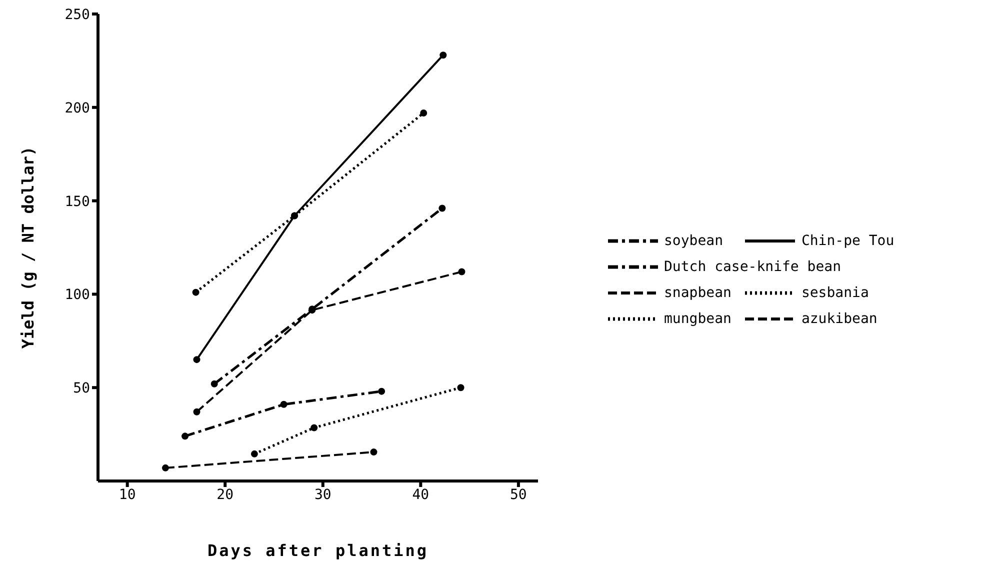 The width and height of the screenshot is (1000, 584). What do you see at coordinates (753, 267) in the screenshot?
I see `legend-label: Dutch case-knife bean` at bounding box center [753, 267].